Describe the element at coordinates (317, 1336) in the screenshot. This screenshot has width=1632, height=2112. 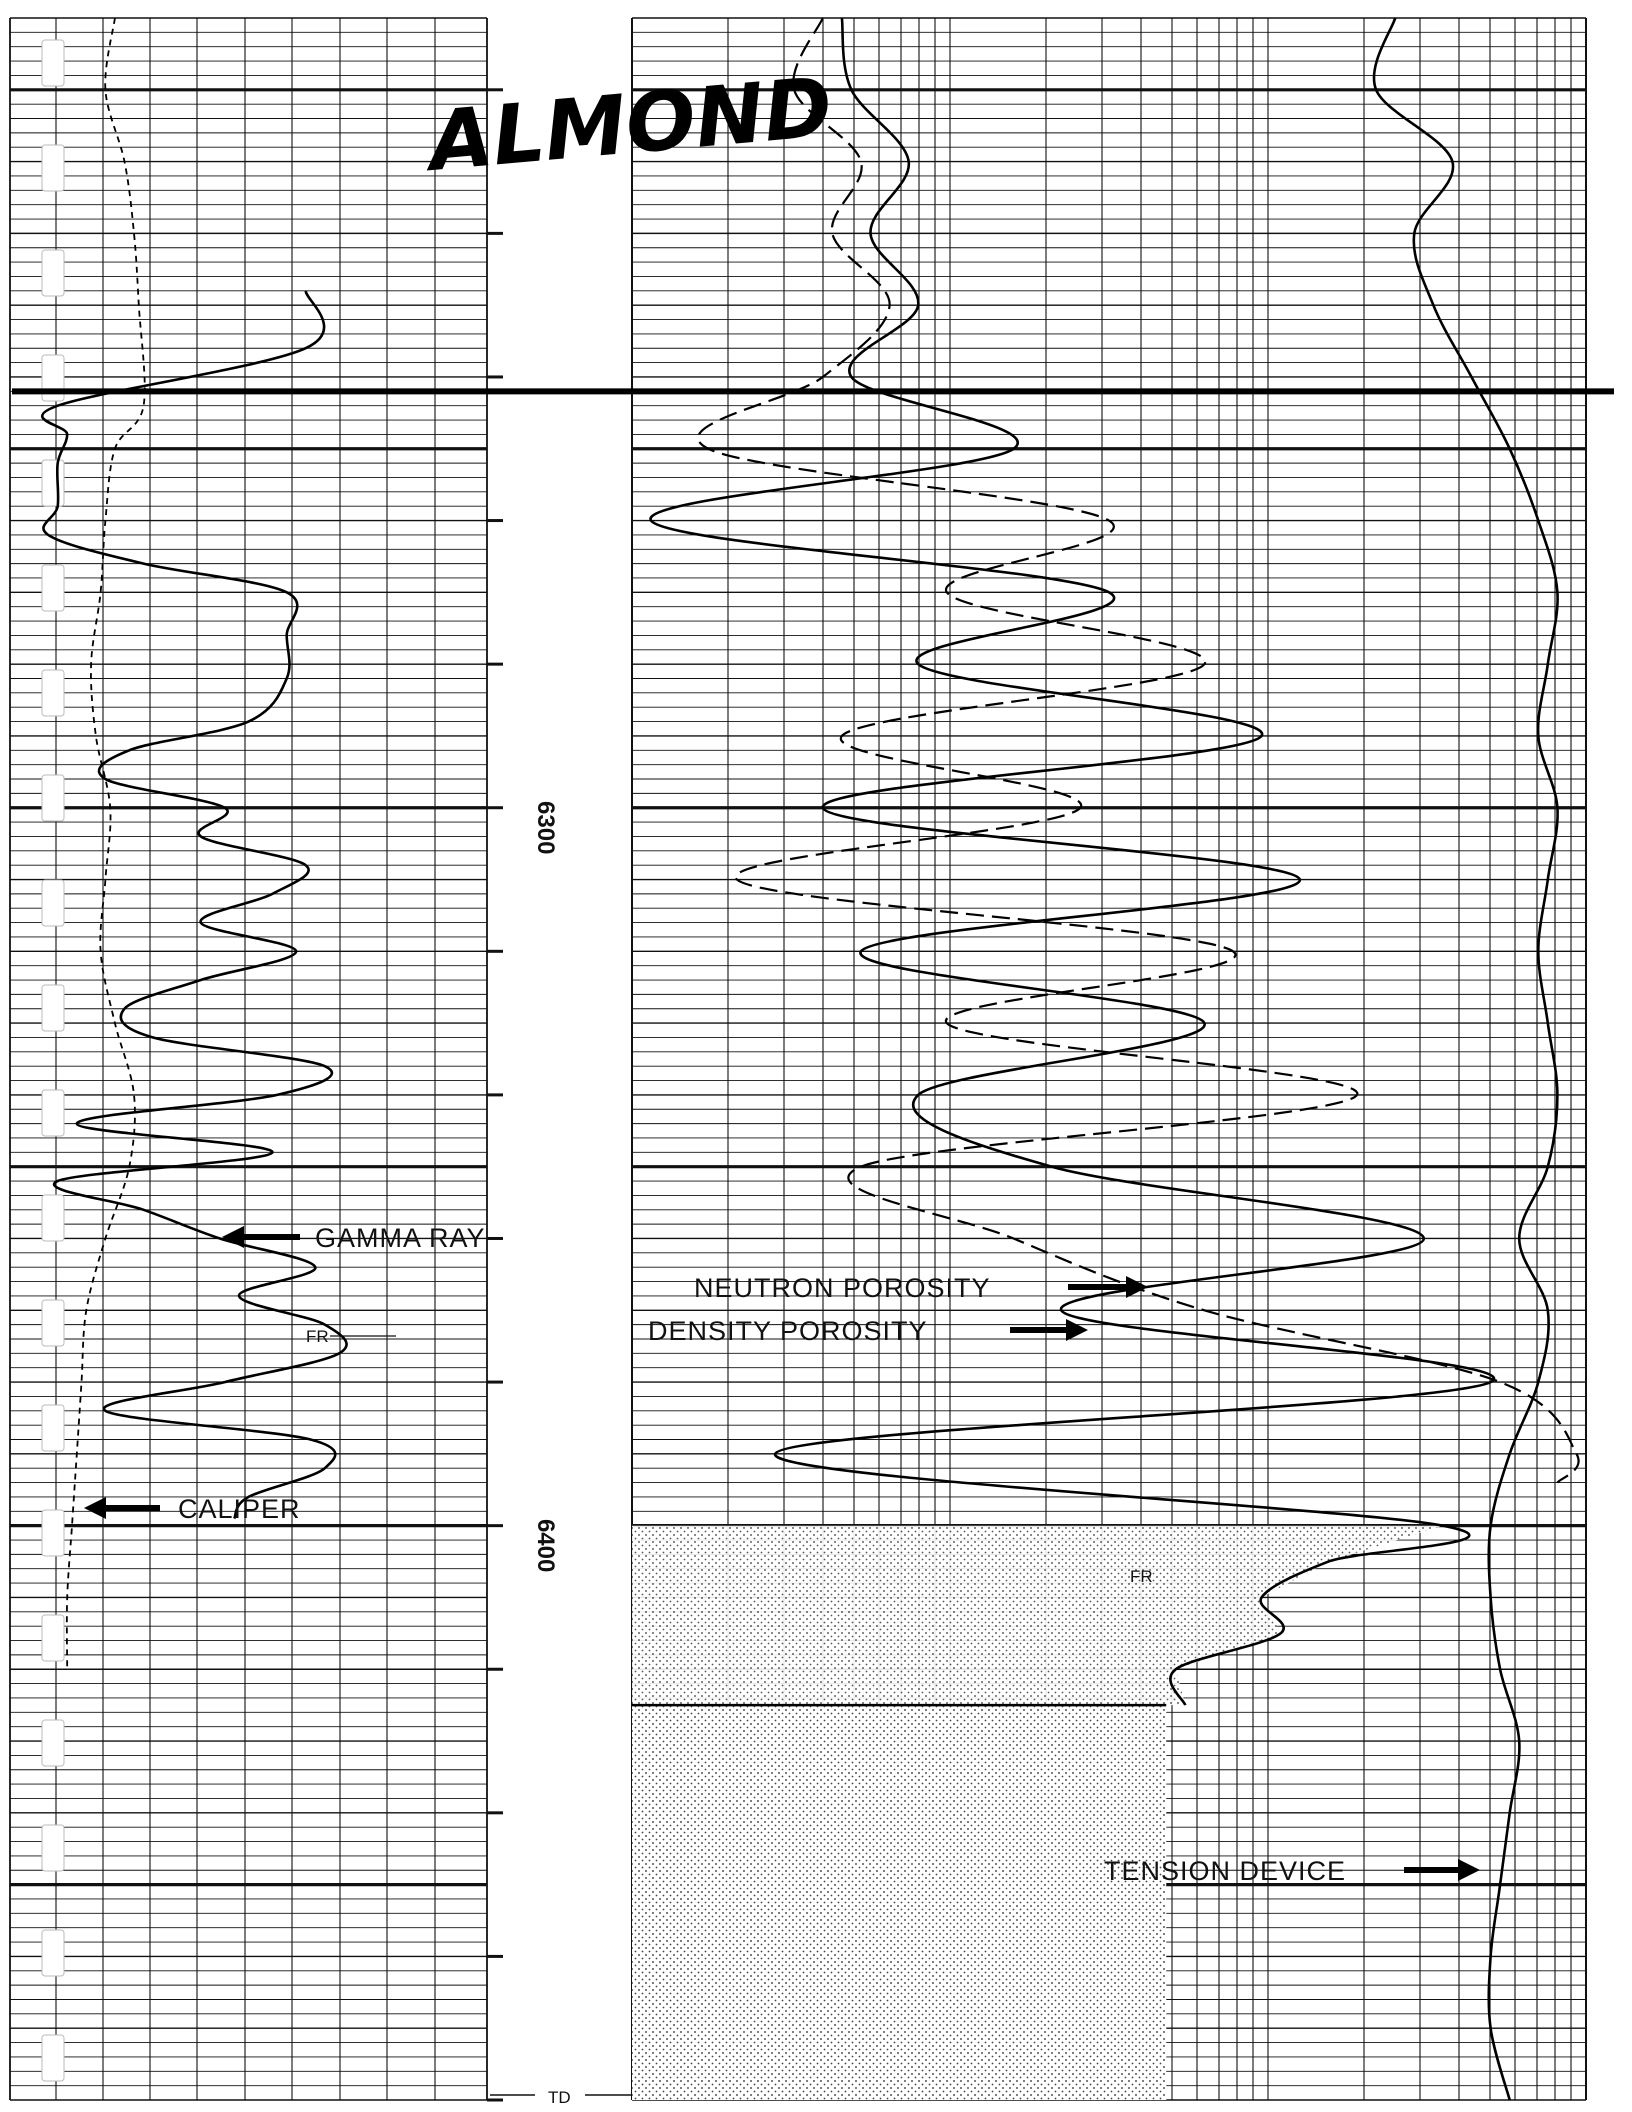
I see `gamma-ray-fr-label: FR` at that location.